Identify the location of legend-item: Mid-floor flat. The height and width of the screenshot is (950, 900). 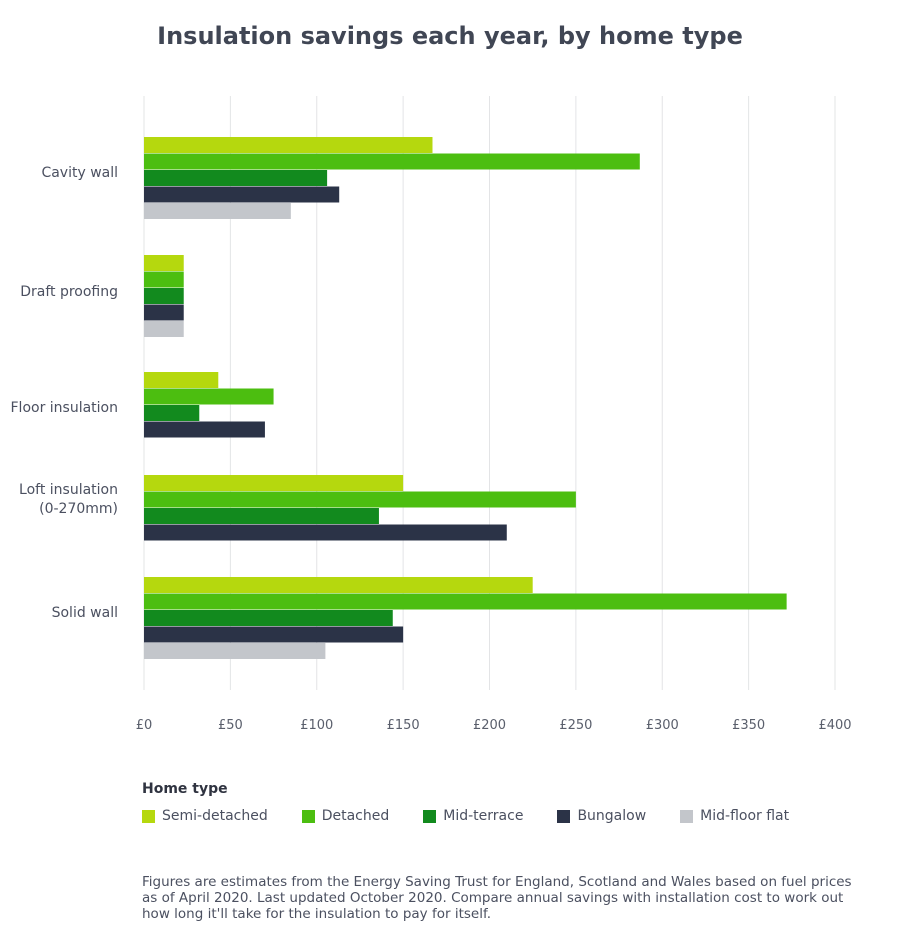
(734, 816).